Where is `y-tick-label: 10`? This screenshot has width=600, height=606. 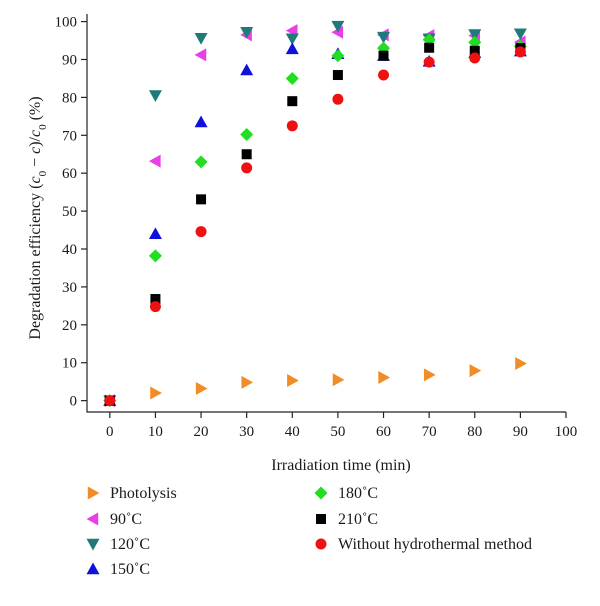 y-tick-label: 10 is located at coordinates (69, 364).